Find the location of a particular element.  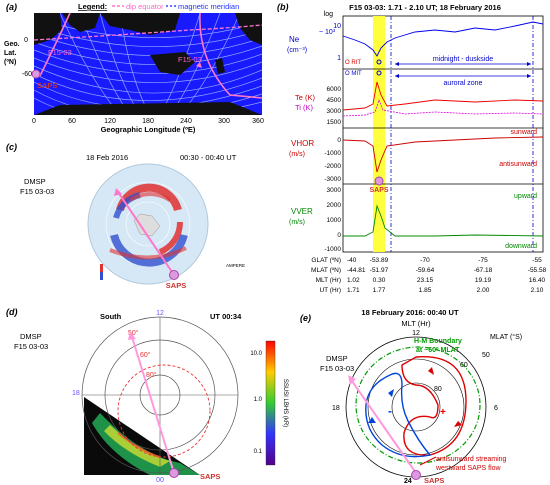

track-label-2: F15-03 is located at coordinates (190, 59).